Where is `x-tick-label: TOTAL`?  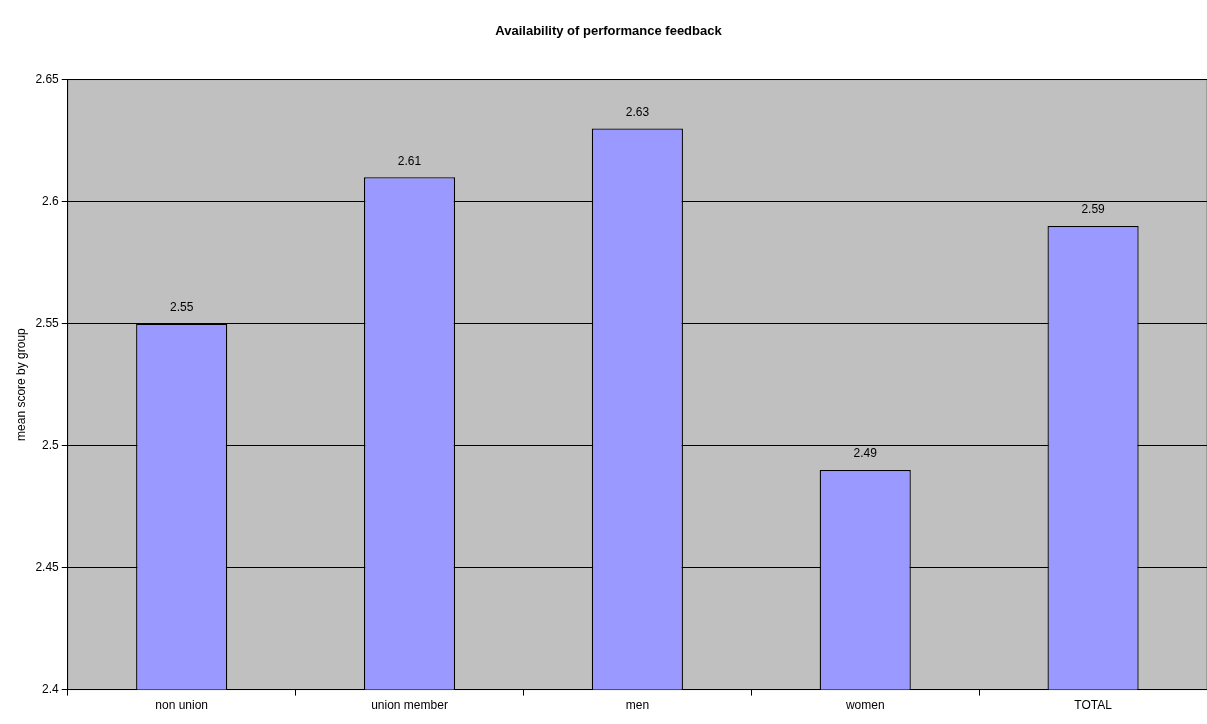
x-tick-label: TOTAL is located at coordinates (1093, 705).